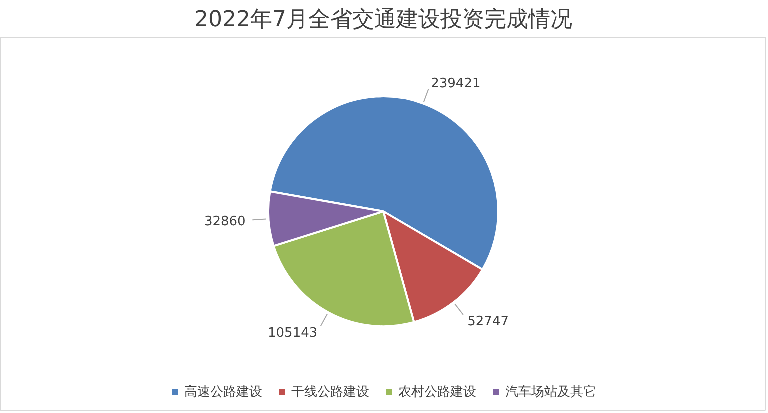 The height and width of the screenshot is (413, 768). I want to click on data-label: 105143, so click(293, 334).